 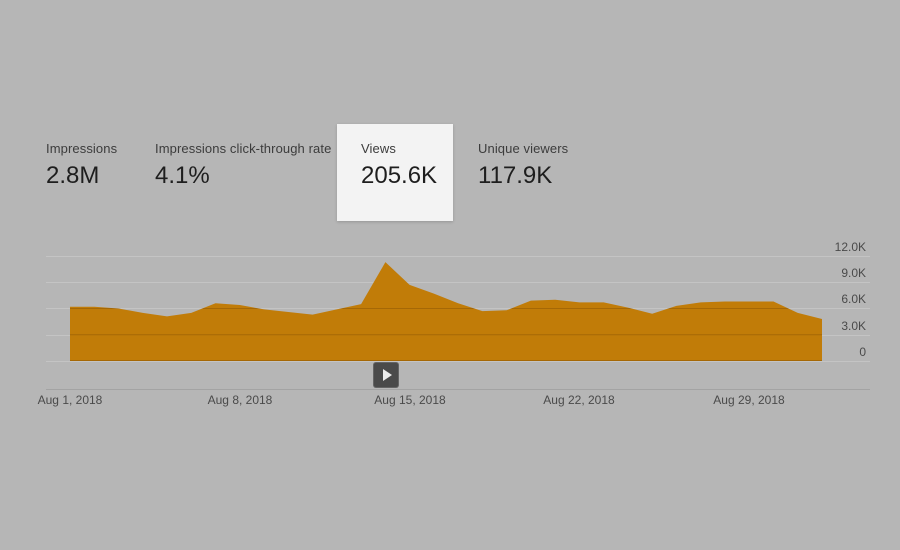 I want to click on metric-tab-unique-viewers: Unique viewers 117.9K, so click(x=523, y=165).